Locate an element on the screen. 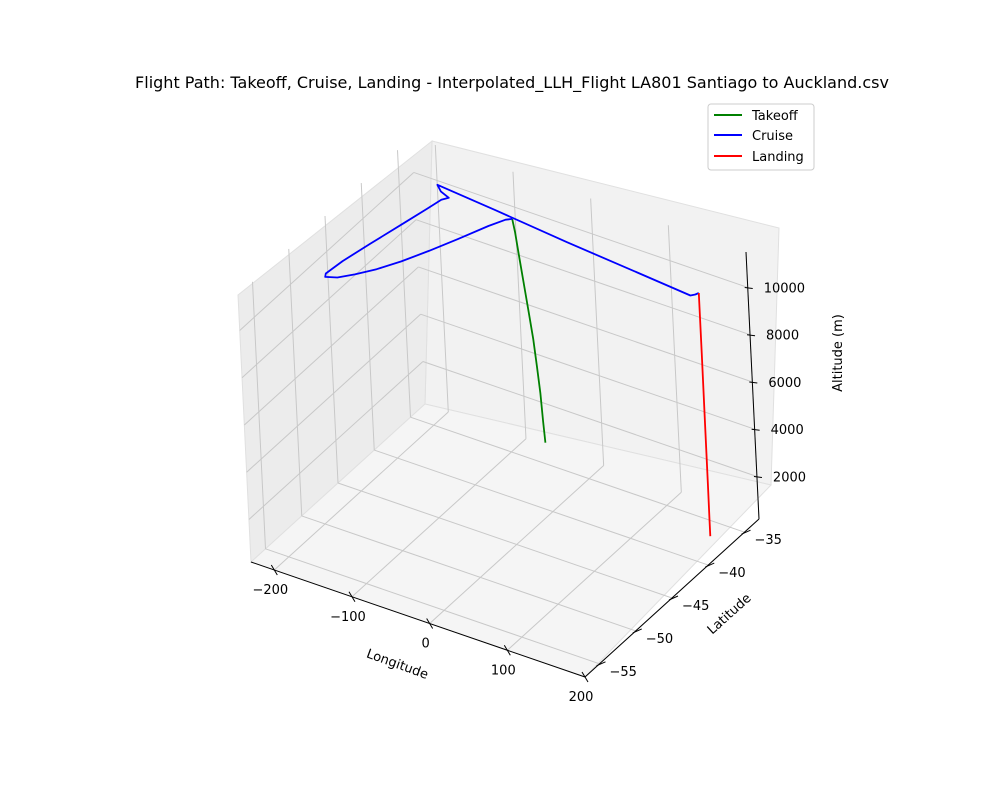  legend-box is located at coordinates (761, 137).